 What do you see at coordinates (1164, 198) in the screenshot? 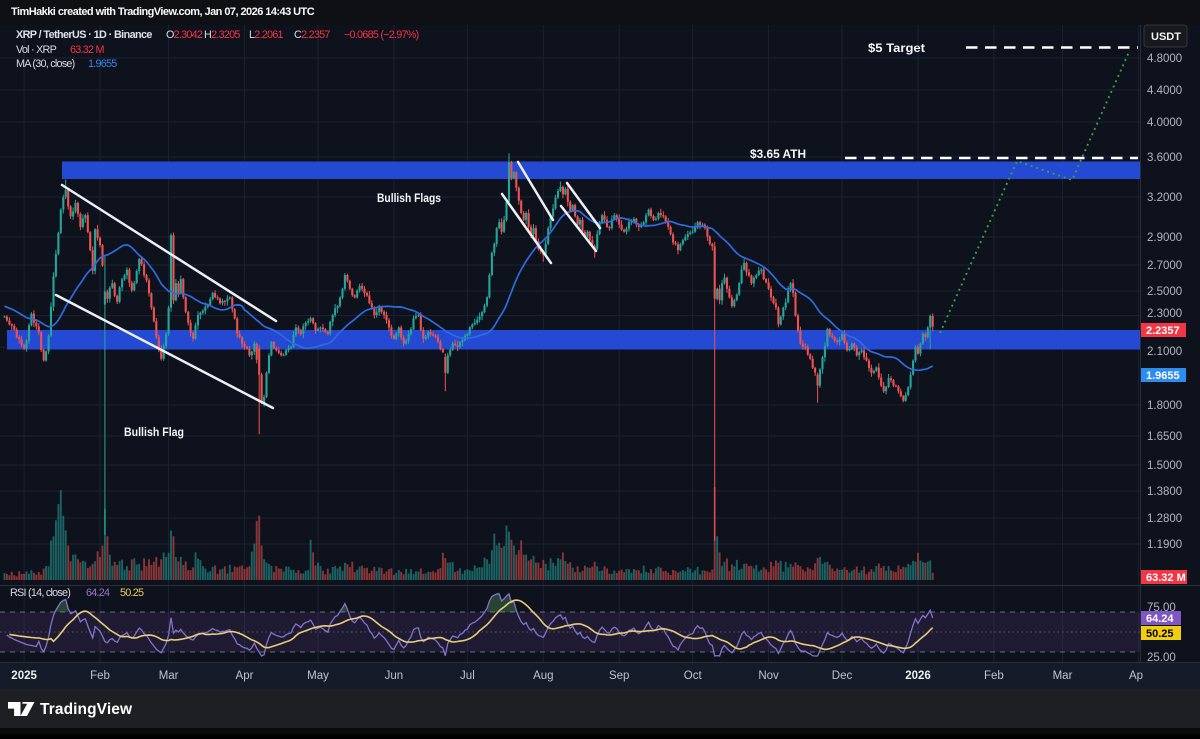
I see `svg-text: 3.2000` at bounding box center [1164, 198].